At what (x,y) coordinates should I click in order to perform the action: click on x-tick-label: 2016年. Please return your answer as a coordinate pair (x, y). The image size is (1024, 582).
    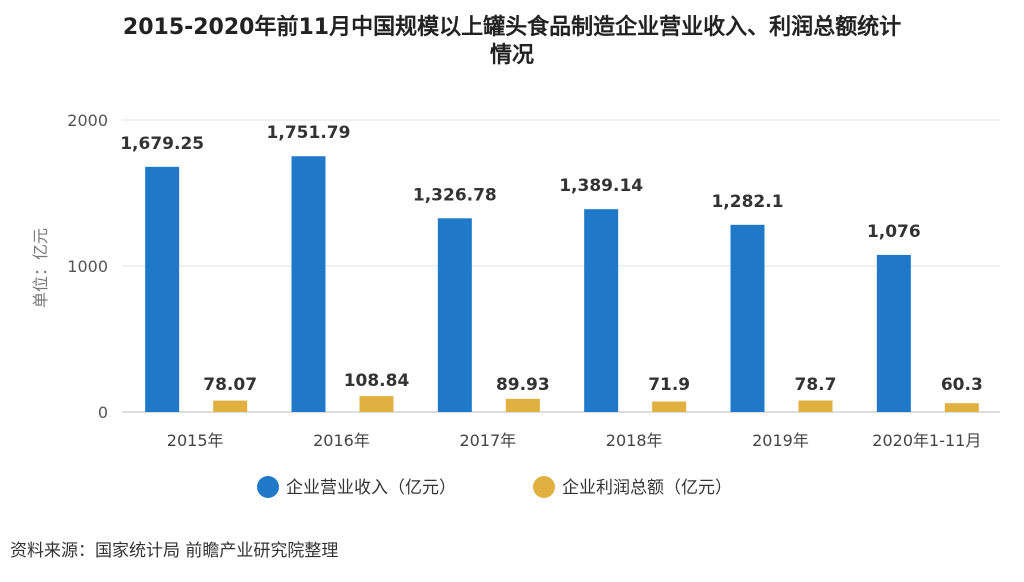
    Looking at the image, I should click on (341, 440).